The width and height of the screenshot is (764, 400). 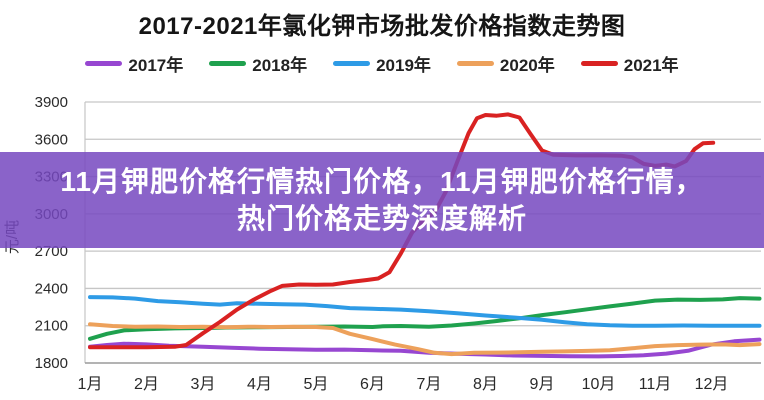 What do you see at coordinates (372, 384) in the screenshot?
I see `x-axis-tick-label: 6月` at bounding box center [372, 384].